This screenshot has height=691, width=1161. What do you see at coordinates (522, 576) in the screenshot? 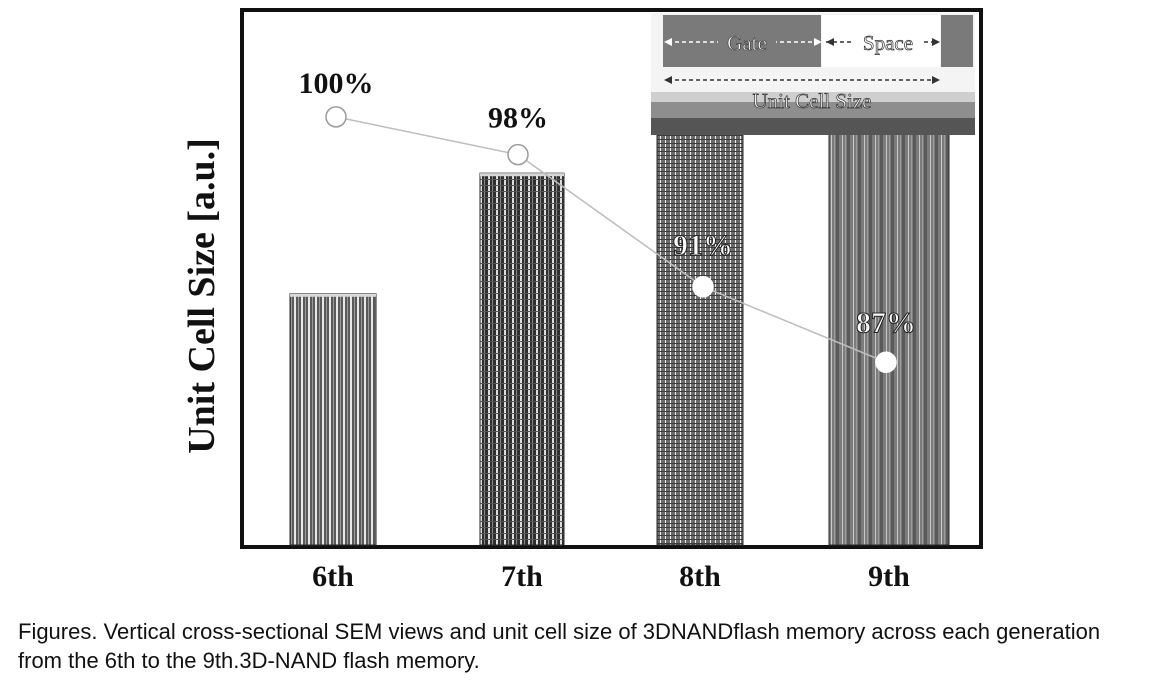
I see `x-tick-7th: 7th` at bounding box center [522, 576].